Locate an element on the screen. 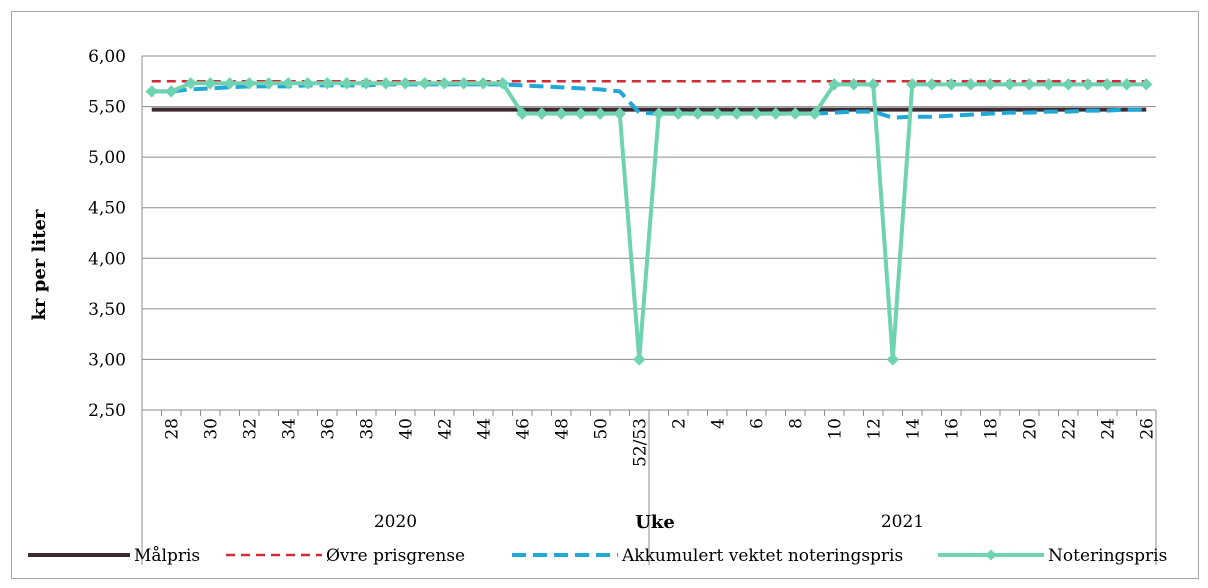 This screenshot has height=588, width=1208. y-tick-label: 5,00 is located at coordinates (107, 158).